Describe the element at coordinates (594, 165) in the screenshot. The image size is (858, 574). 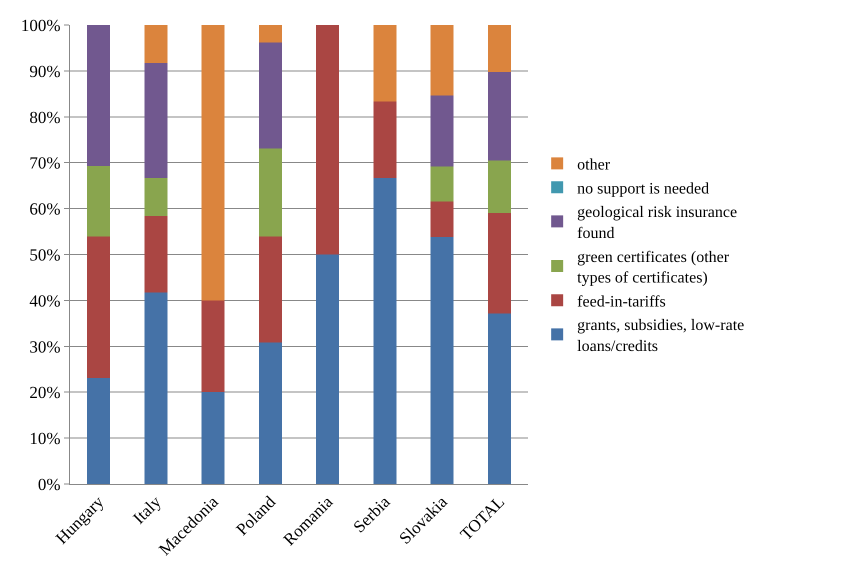
I see `legend-label: other` at that location.